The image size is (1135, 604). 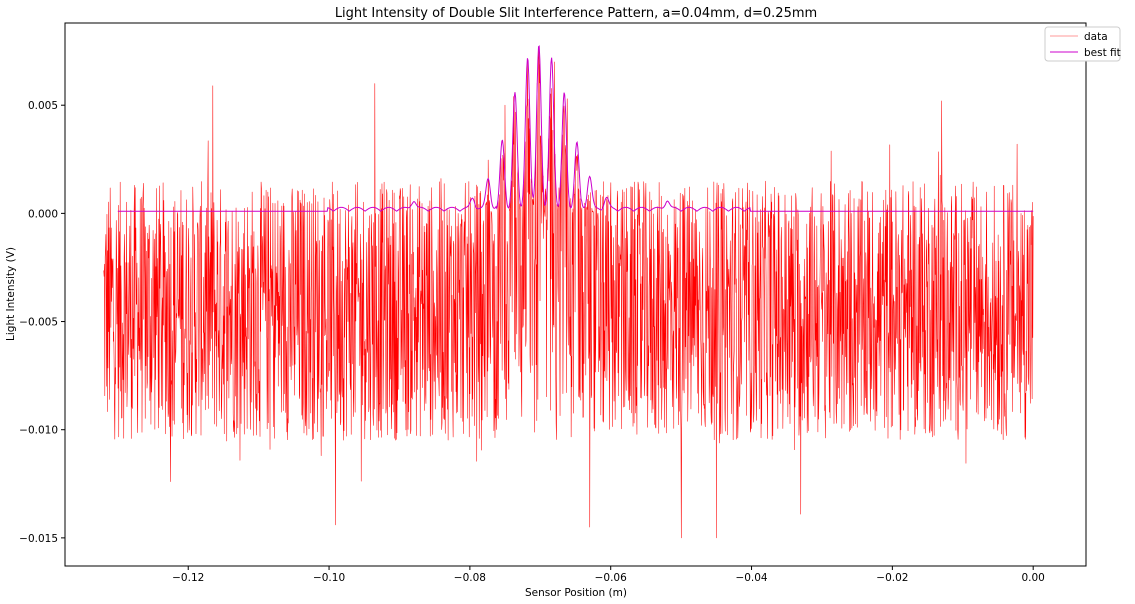 What do you see at coordinates (1102, 53) in the screenshot?
I see `legend-label-best-fit: best fit` at bounding box center [1102, 53].